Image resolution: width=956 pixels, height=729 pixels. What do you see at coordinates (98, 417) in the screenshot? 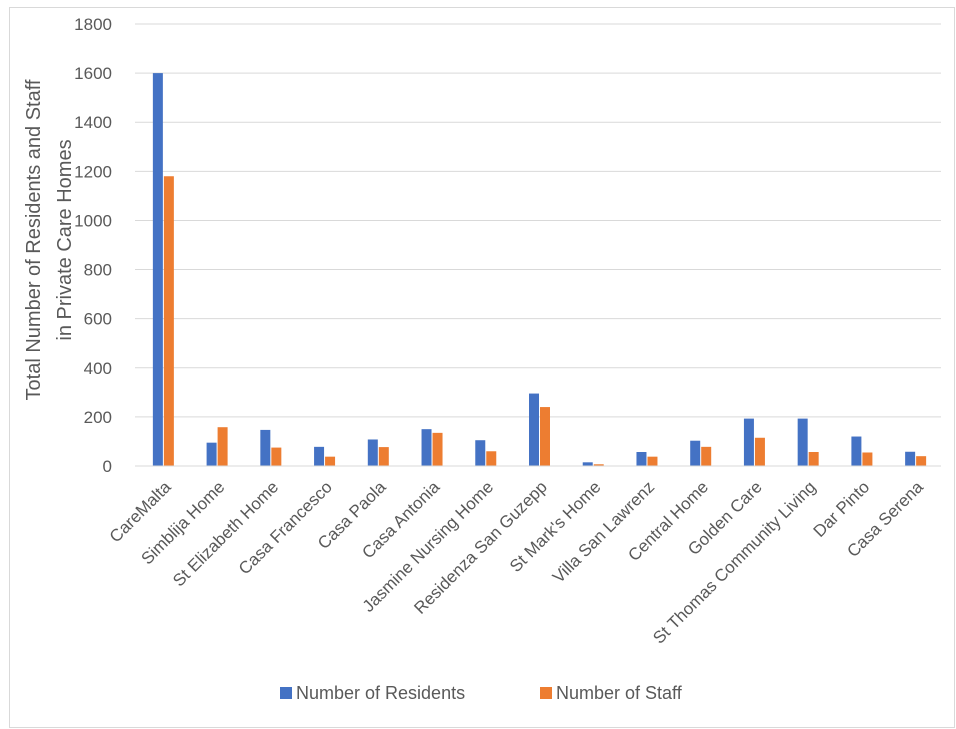
I see `y-tick-label: 200` at bounding box center [98, 417].